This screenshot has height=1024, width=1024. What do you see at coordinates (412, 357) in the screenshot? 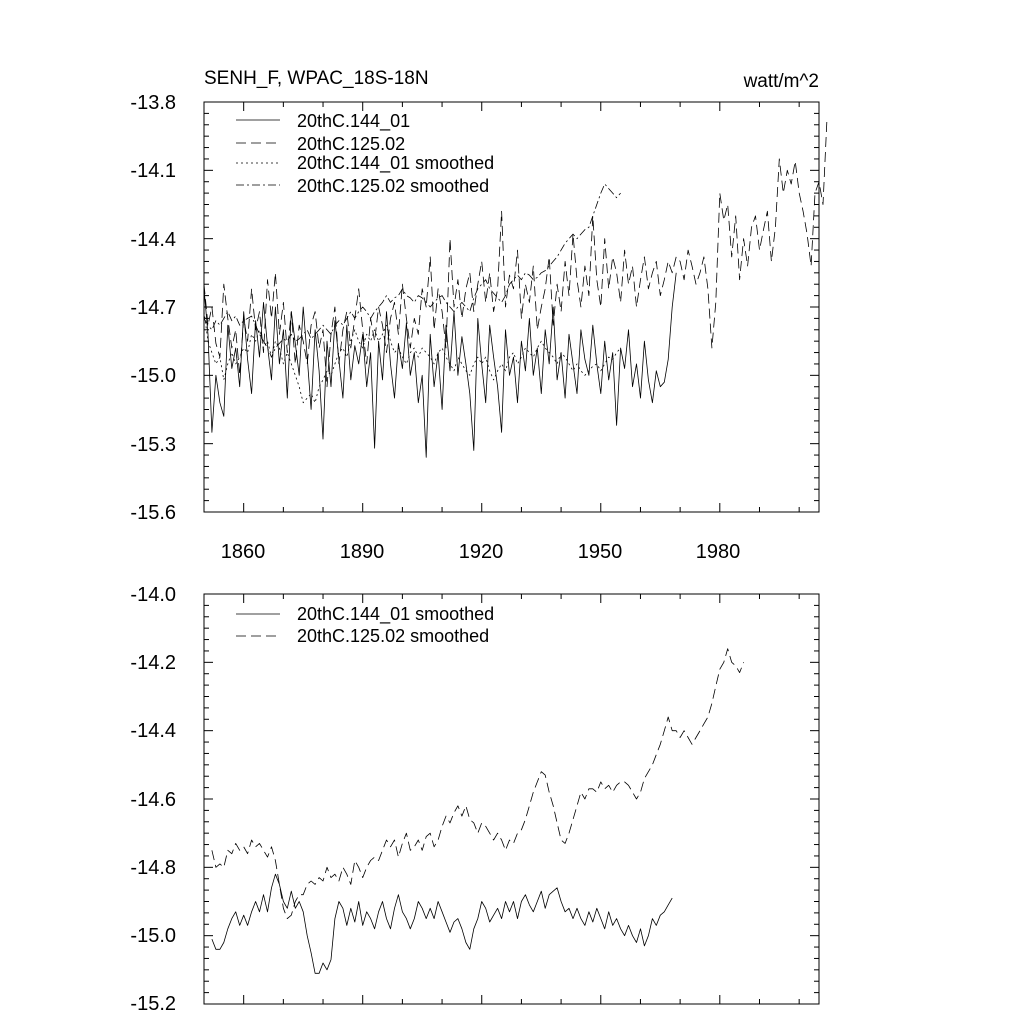
I see `top-series-20thc-144-01-smoothed` at bounding box center [412, 357].